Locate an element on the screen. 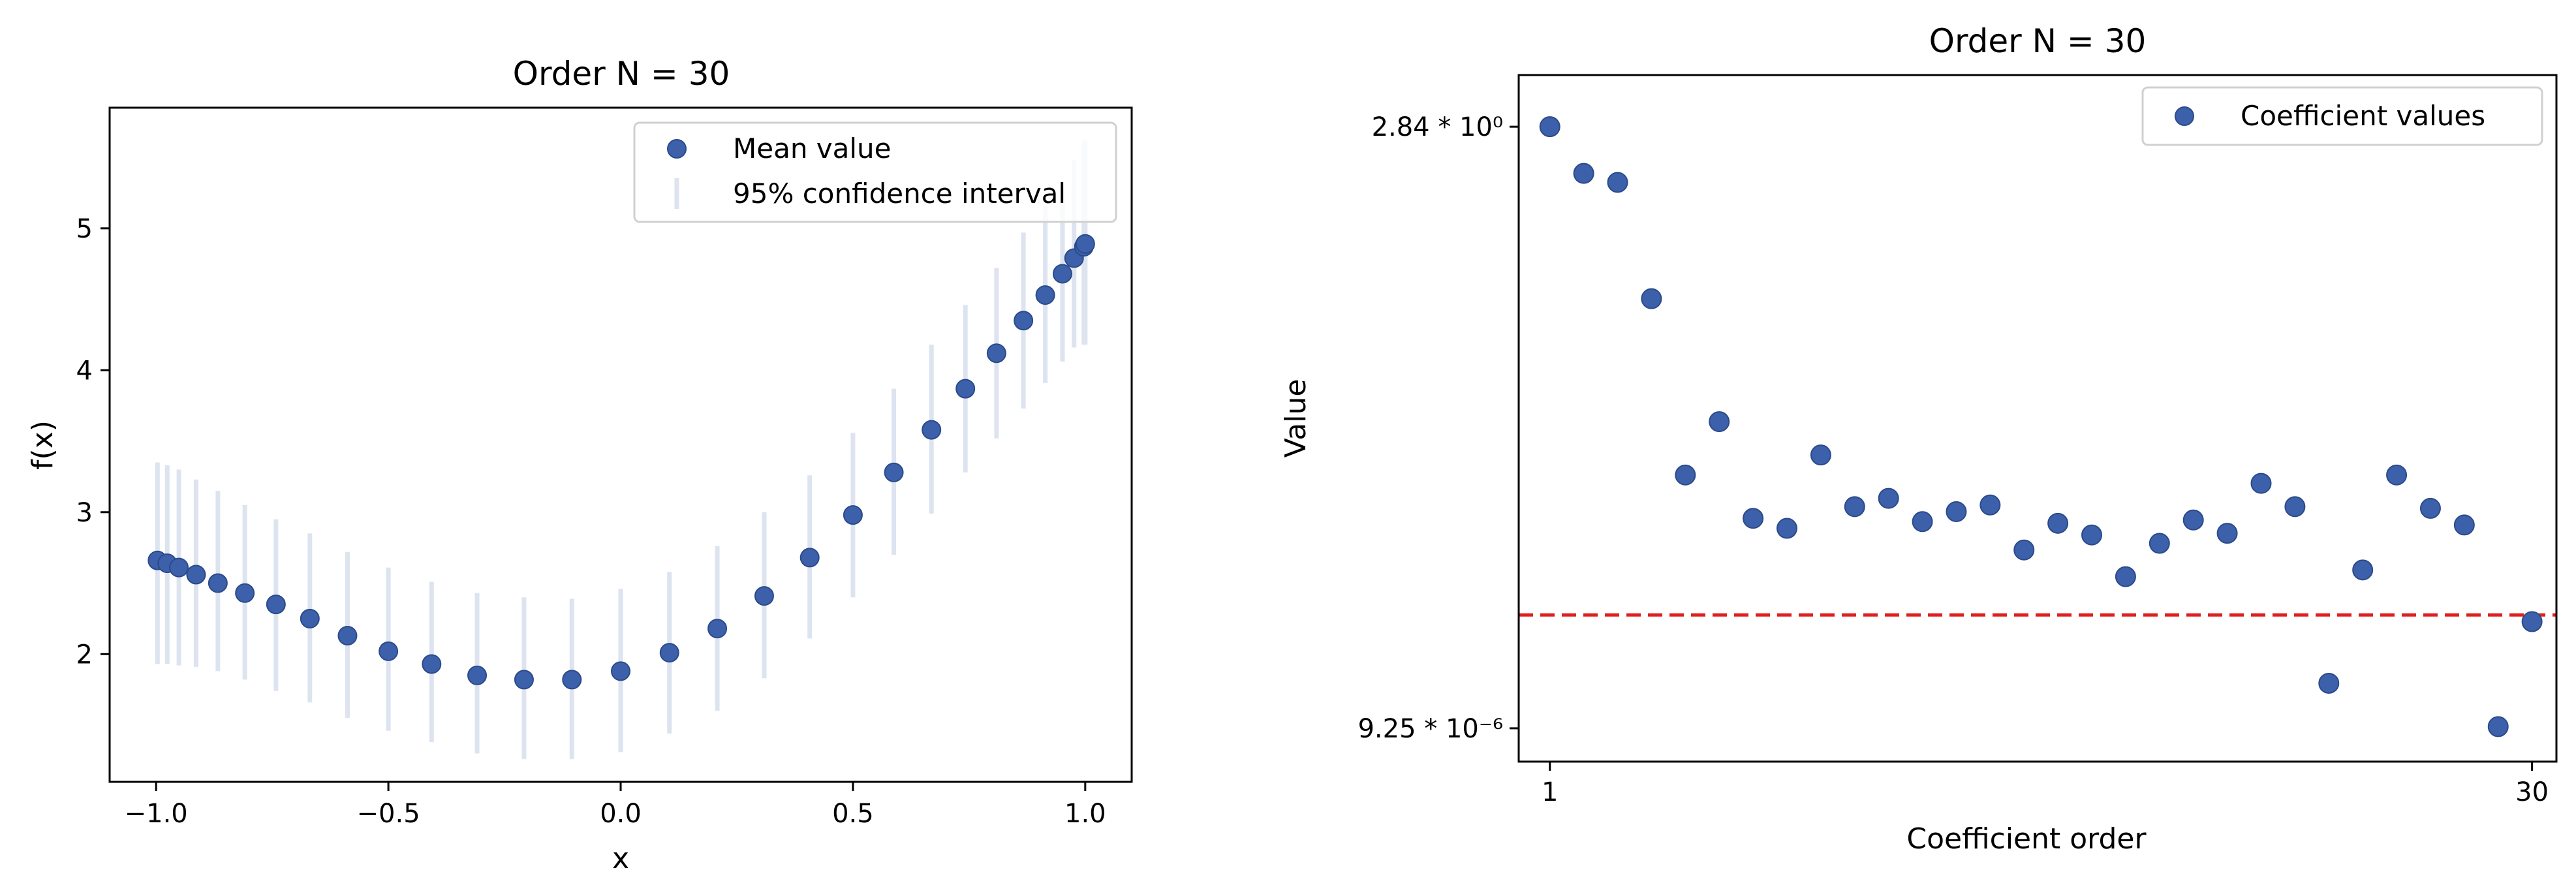 The height and width of the screenshot is (883, 2576). x-axis-ticks: 1 30 is located at coordinates (2045, 784).